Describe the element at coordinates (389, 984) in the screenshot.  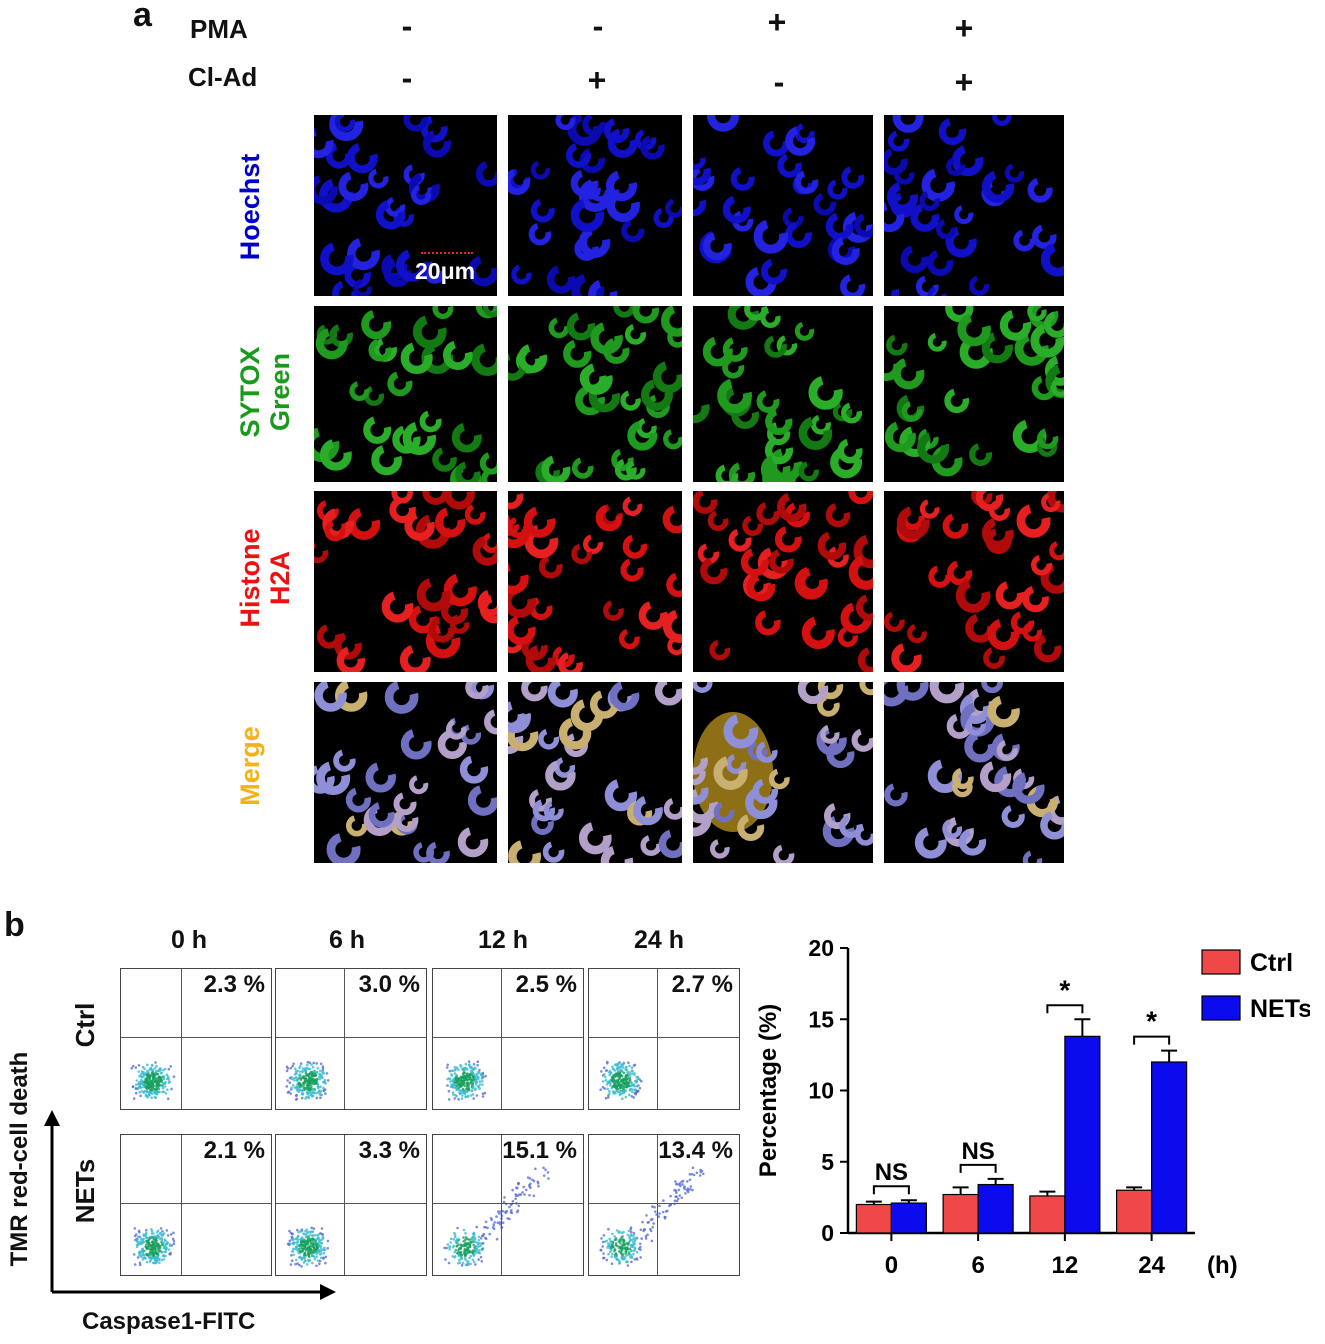
I see `quadrant-percent: 3.0 %` at that location.